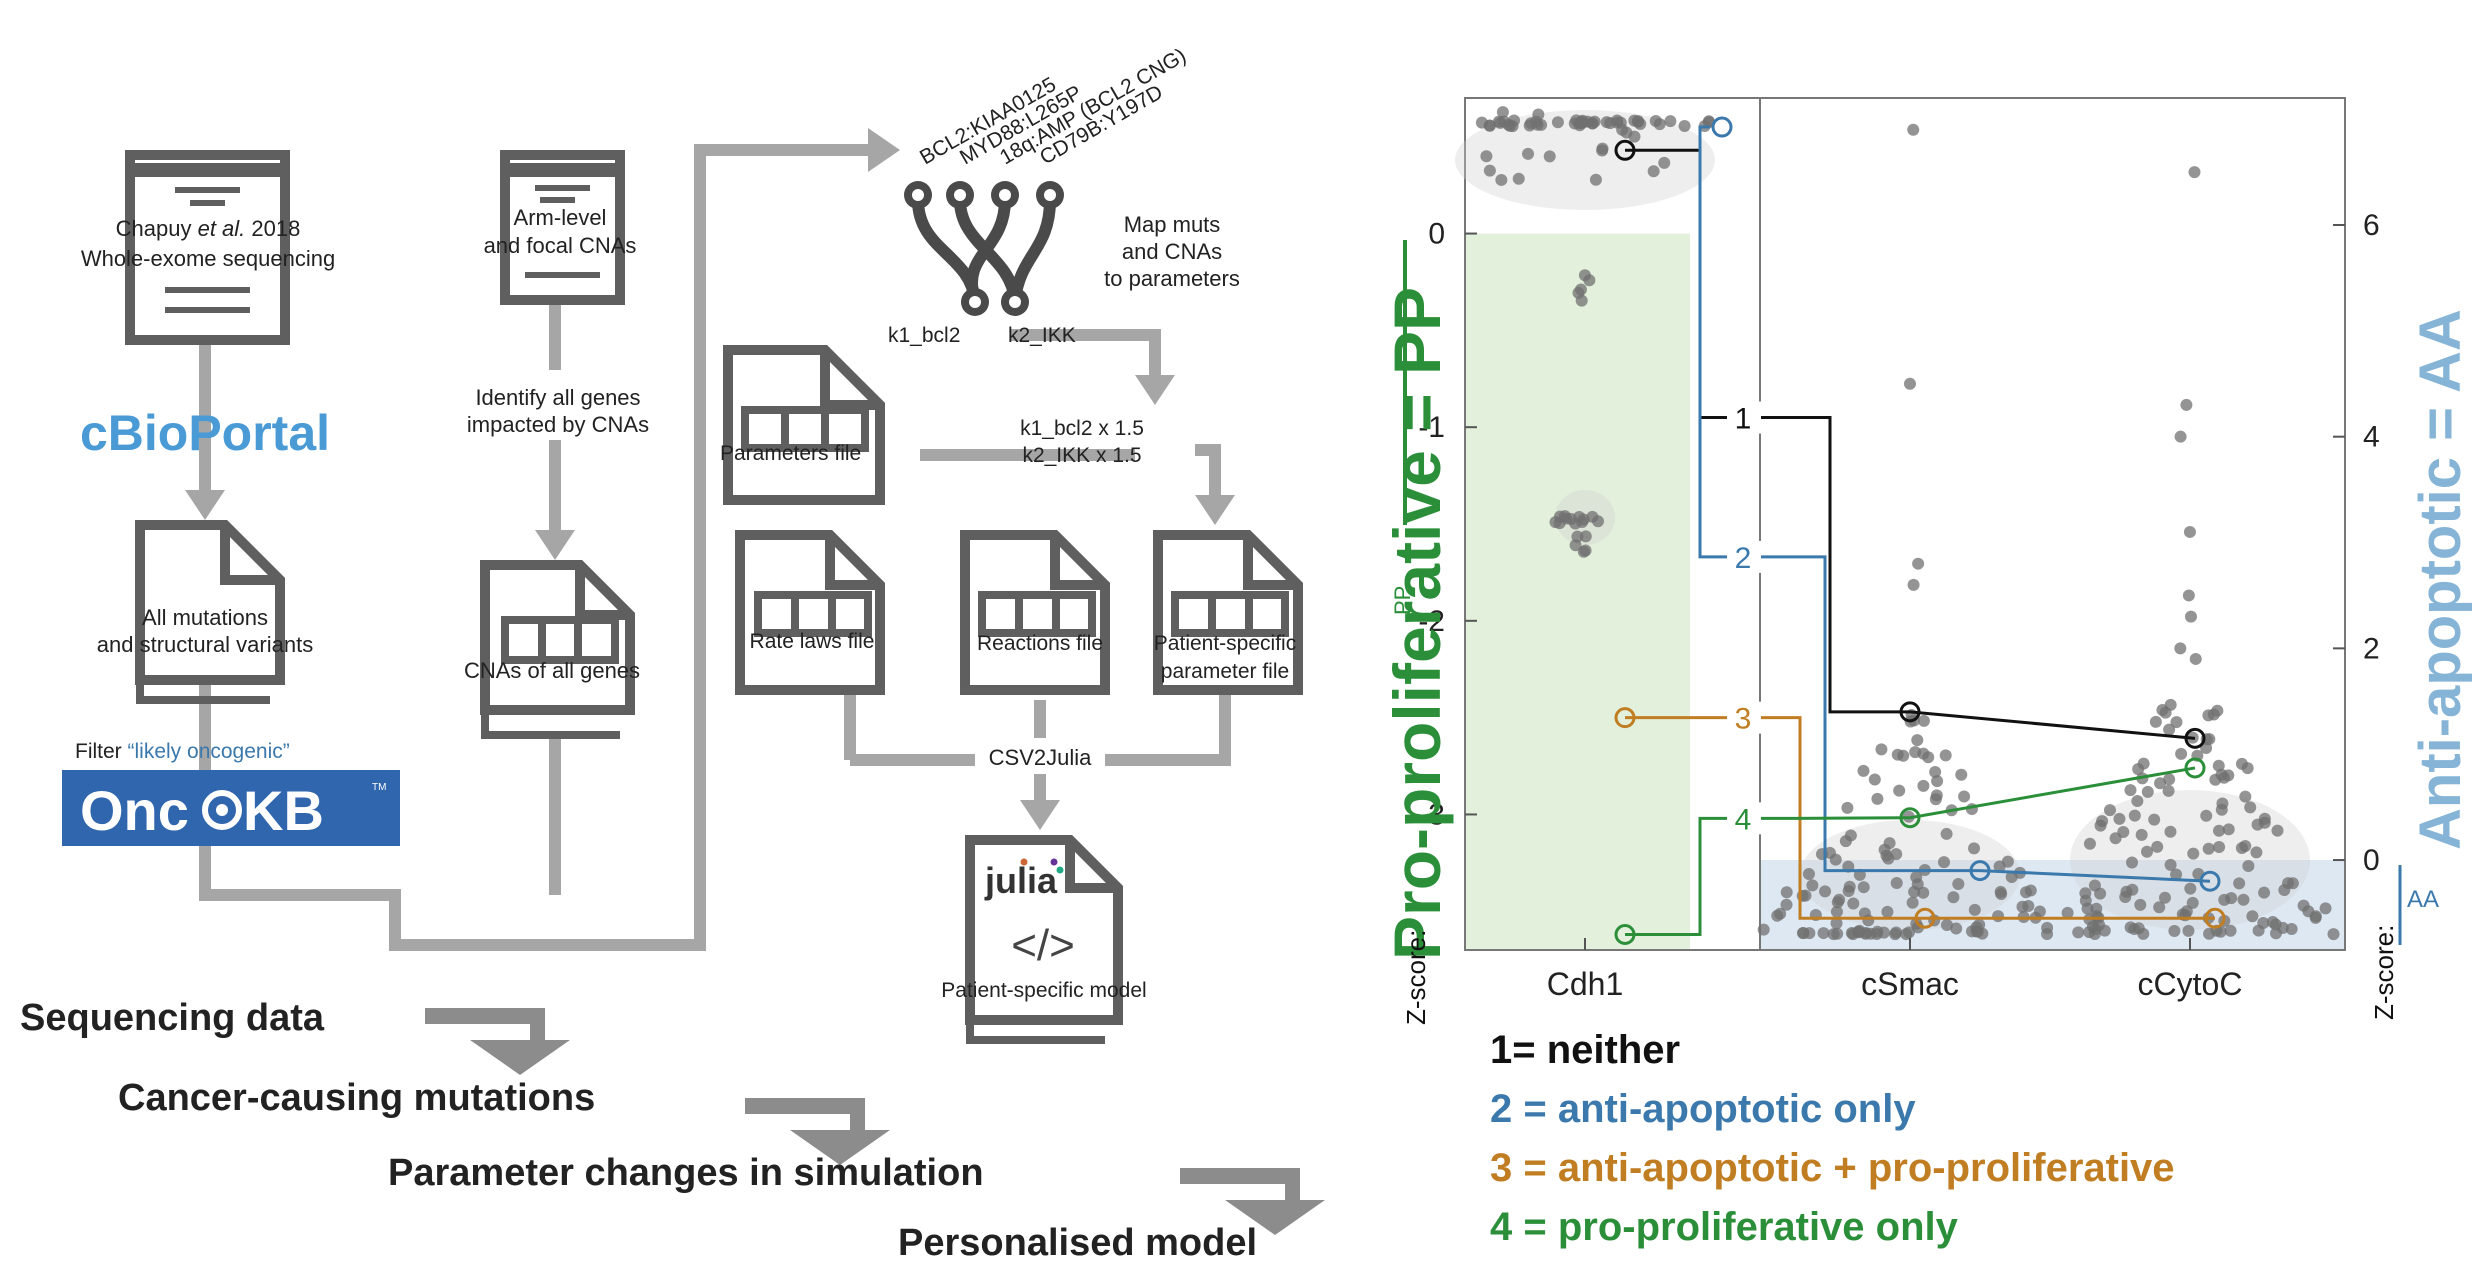 The image size is (2481, 1275). I want to click on k1-label: k1_bcl2, so click(924, 335).